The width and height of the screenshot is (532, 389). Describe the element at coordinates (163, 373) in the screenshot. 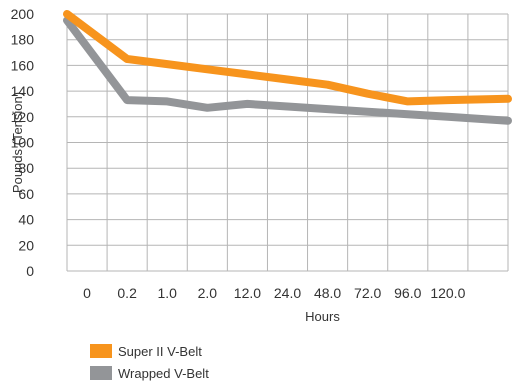

I see `legend-label-wrapped: Wrapped V-Belt` at that location.